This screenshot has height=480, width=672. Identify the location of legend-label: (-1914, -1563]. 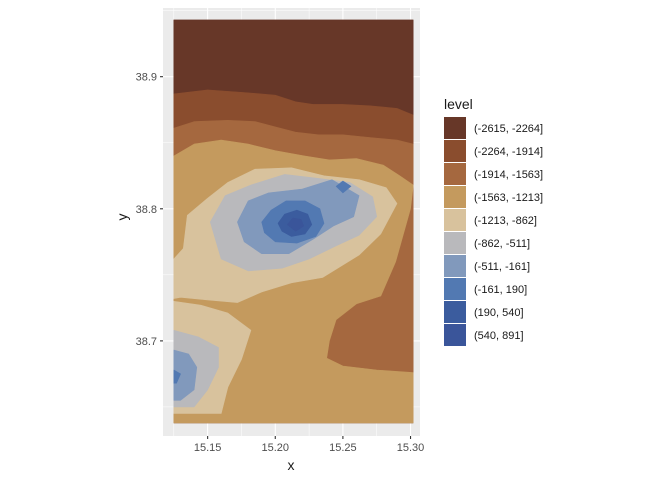
(508, 175).